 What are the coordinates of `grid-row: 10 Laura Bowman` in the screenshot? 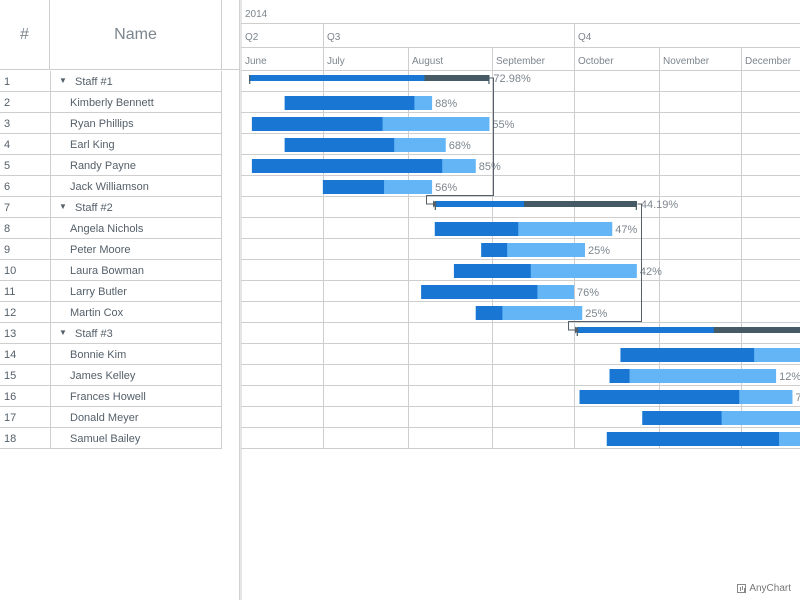 It's located at (111, 270).